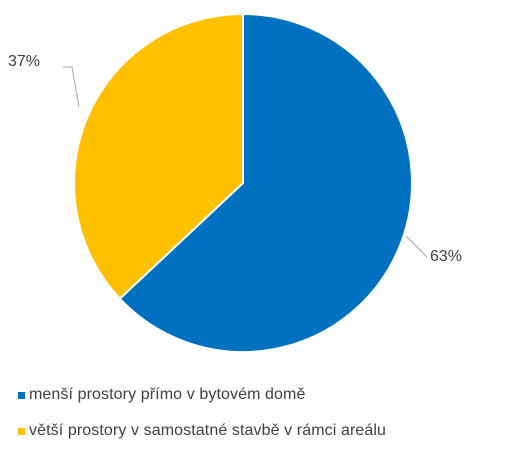 The image size is (521, 456). What do you see at coordinates (71, 87) in the screenshot?
I see `leader-line-larger-spaces` at bounding box center [71, 87].